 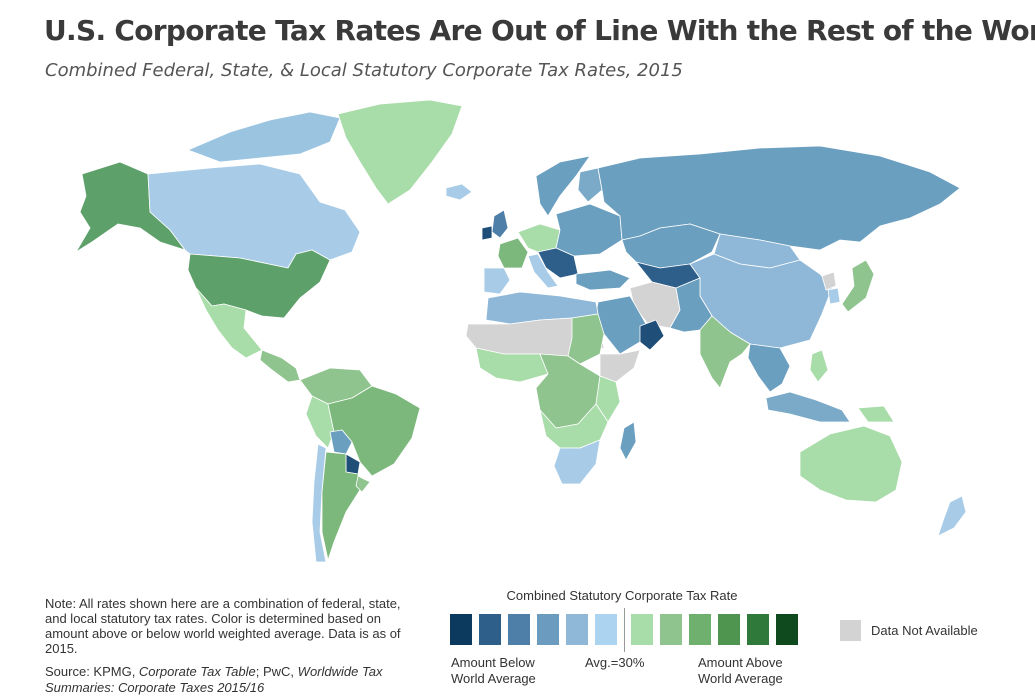 I want to click on region-uk, so click(x=500, y=224).